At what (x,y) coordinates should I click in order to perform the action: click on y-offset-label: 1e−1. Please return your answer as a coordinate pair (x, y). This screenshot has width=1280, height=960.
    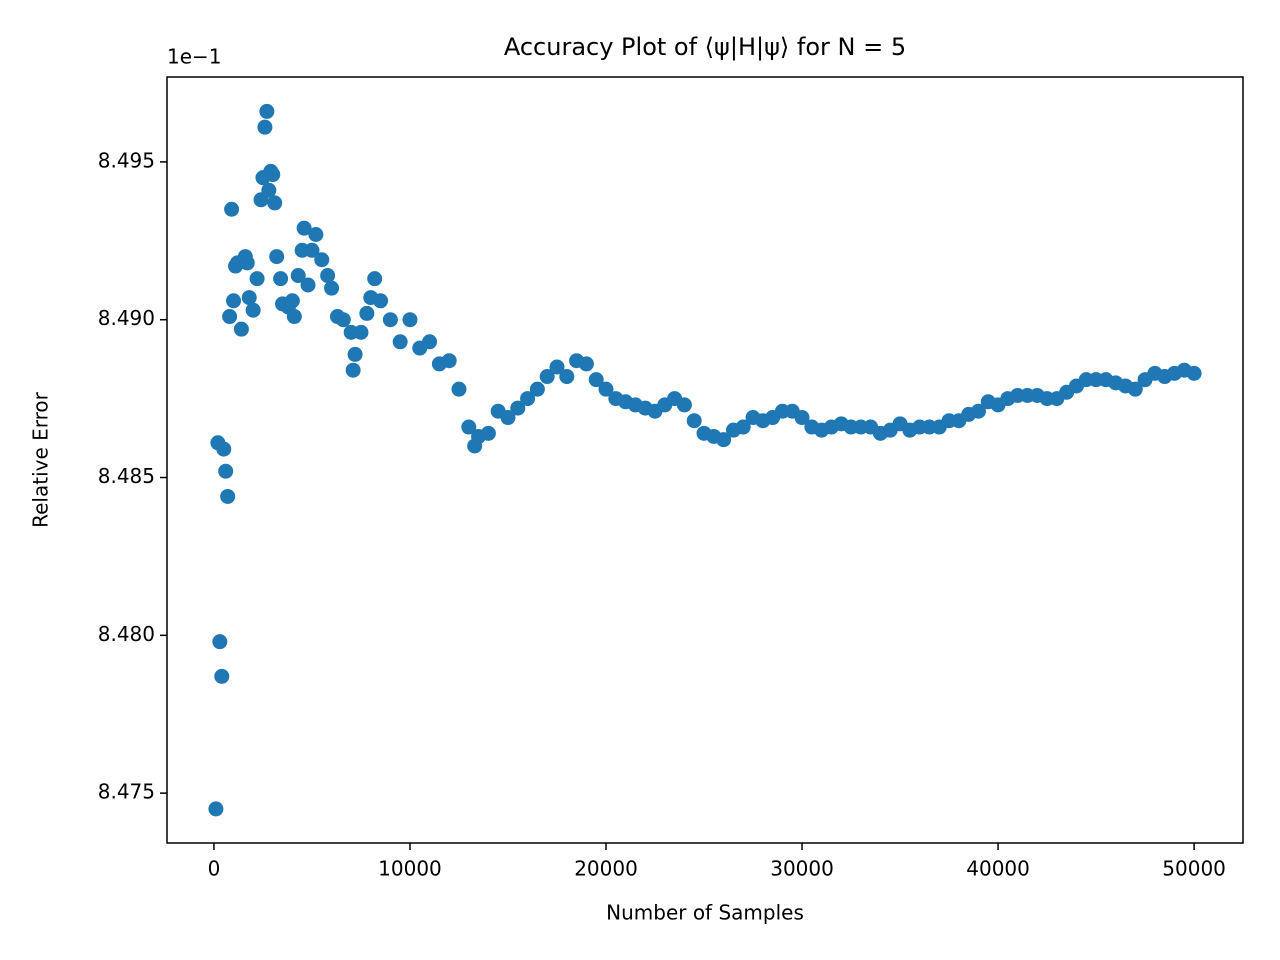
    Looking at the image, I should click on (194, 57).